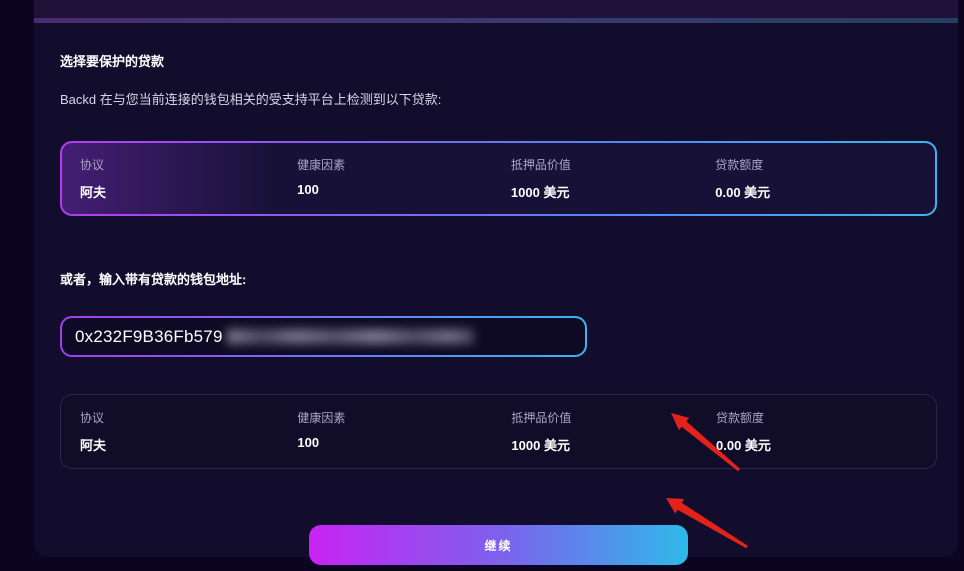 Image resolution: width=964 pixels, height=571 pixels. What do you see at coordinates (251, 99) in the screenshot?
I see `section-description: Backd 在与您当前连接的钱包相关的受支持平台上检测到以下贷款:` at bounding box center [251, 99].